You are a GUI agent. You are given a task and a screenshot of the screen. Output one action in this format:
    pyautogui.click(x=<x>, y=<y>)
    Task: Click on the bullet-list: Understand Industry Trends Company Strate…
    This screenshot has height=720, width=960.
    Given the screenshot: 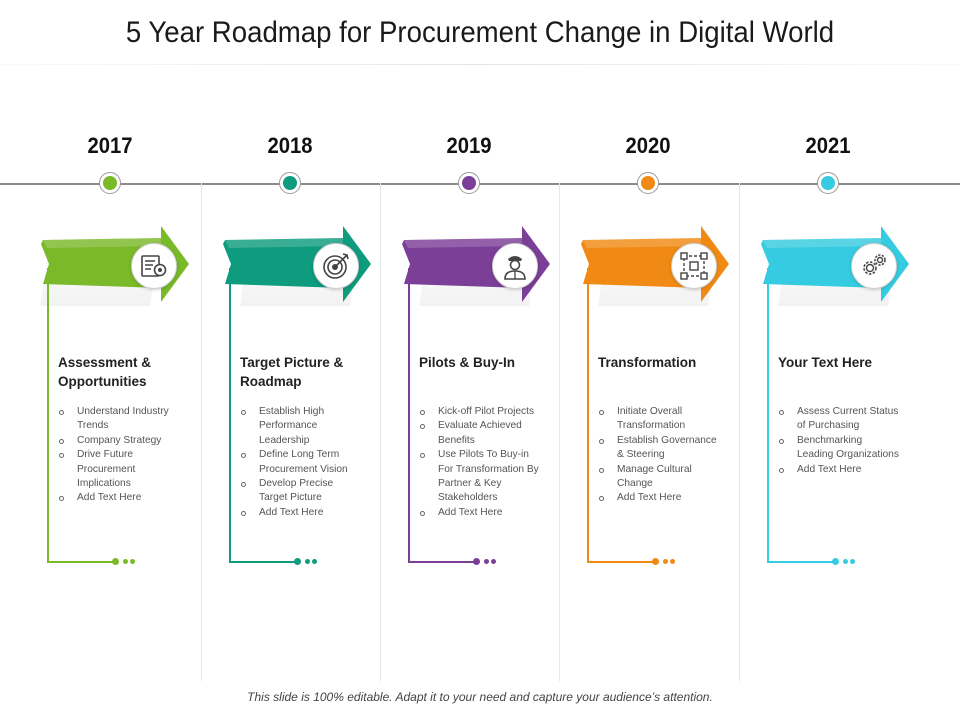 What is the action you would take?
    pyautogui.click(x=119, y=455)
    